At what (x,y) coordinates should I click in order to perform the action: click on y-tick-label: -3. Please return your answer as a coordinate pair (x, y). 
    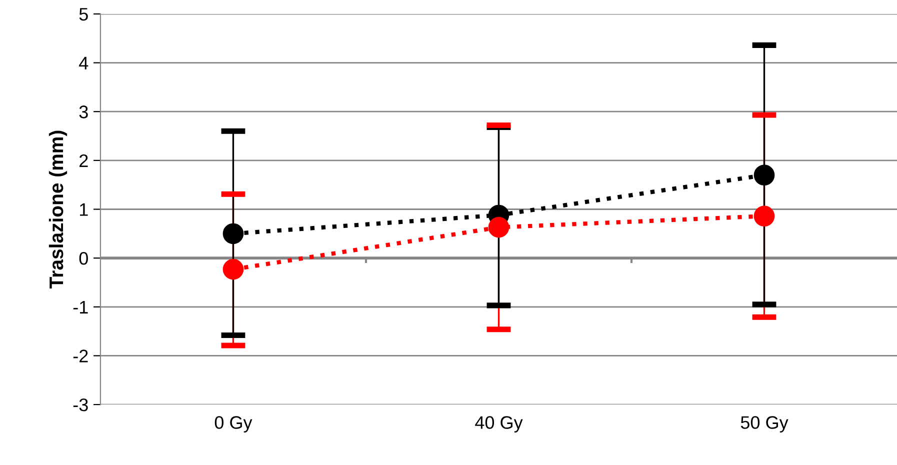
    Looking at the image, I should click on (80, 405).